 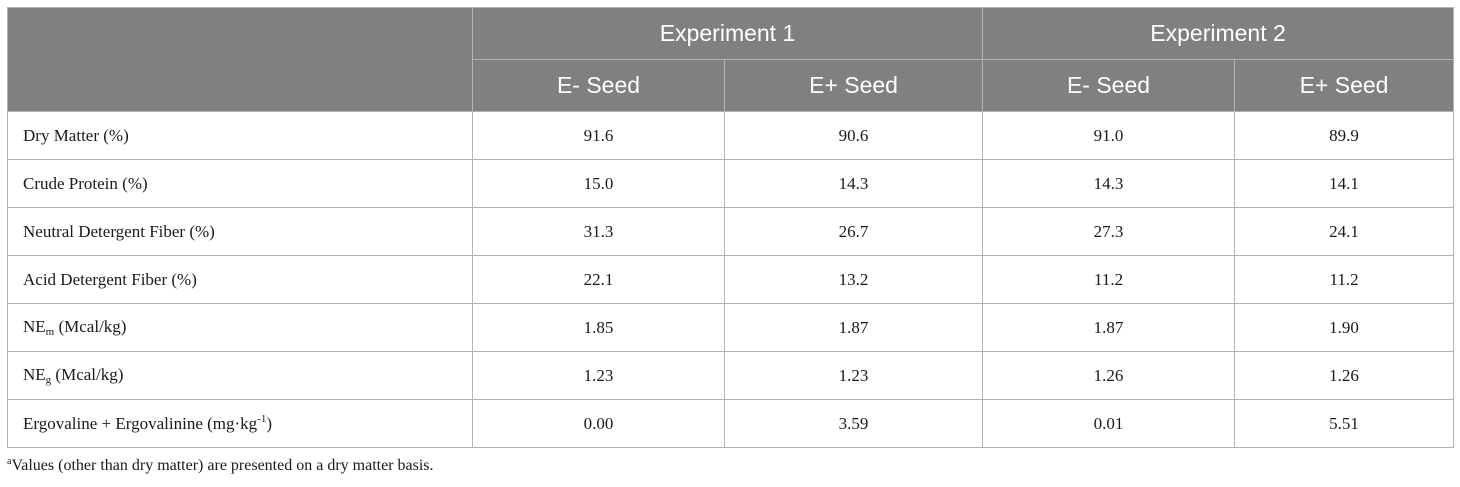 What do you see at coordinates (598, 231) in the screenshot?
I see `table-cell: 31.3` at bounding box center [598, 231].